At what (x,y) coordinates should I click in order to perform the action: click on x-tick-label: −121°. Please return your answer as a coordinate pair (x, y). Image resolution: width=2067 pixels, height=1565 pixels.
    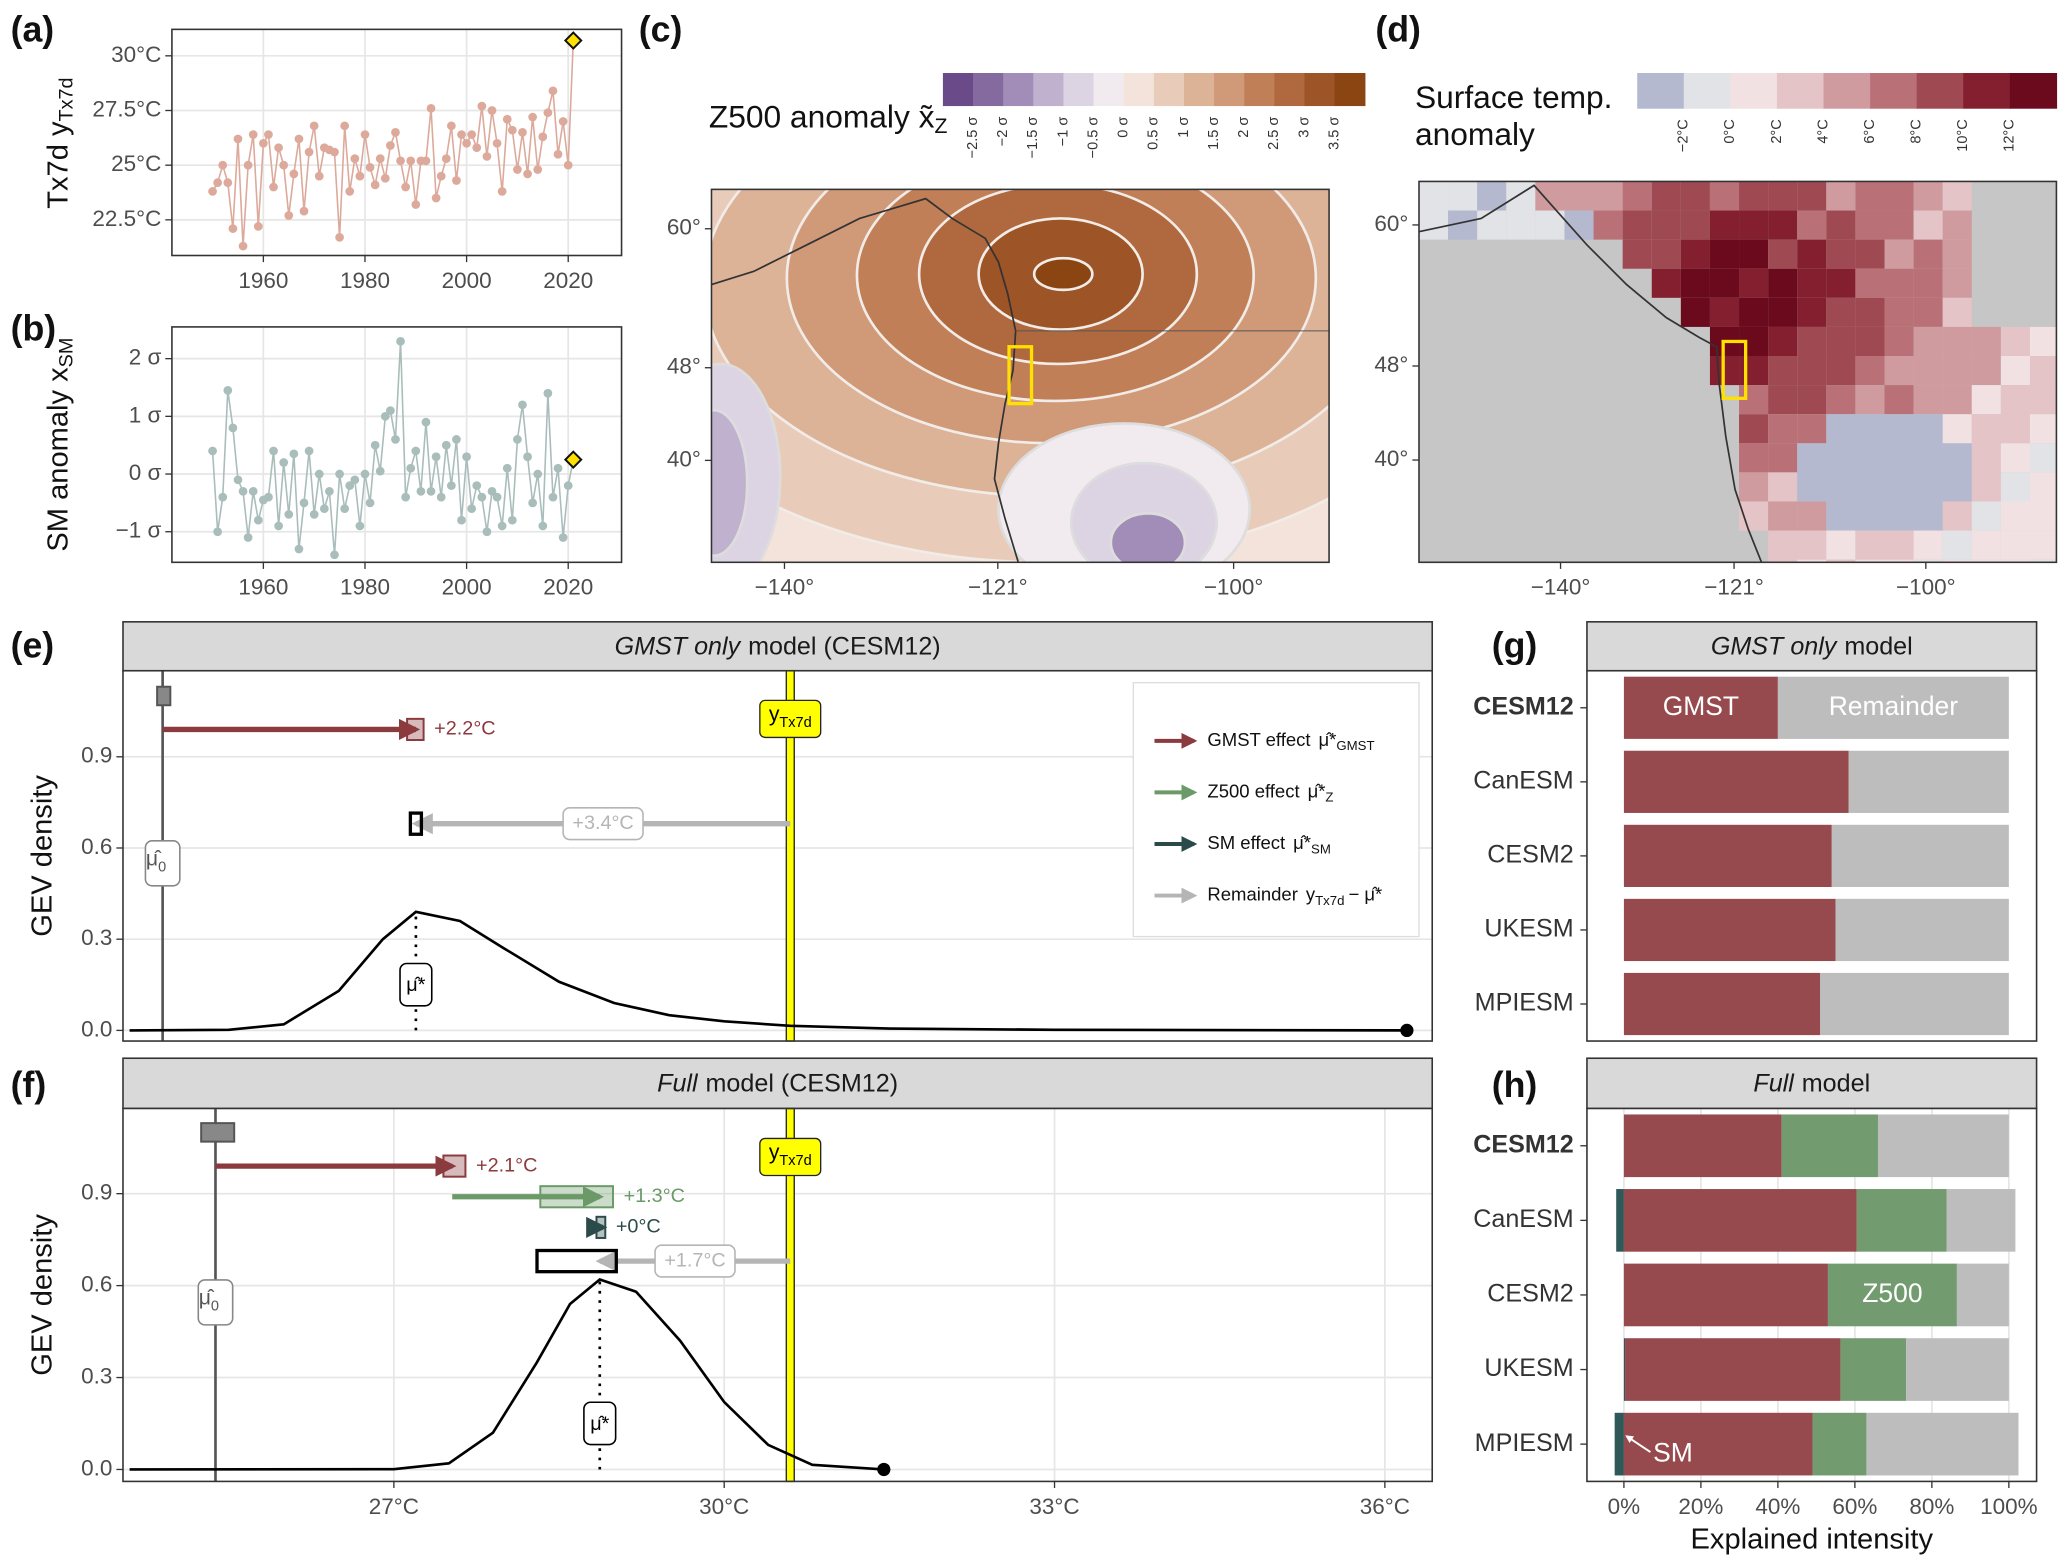
    Looking at the image, I should click on (1734, 587).